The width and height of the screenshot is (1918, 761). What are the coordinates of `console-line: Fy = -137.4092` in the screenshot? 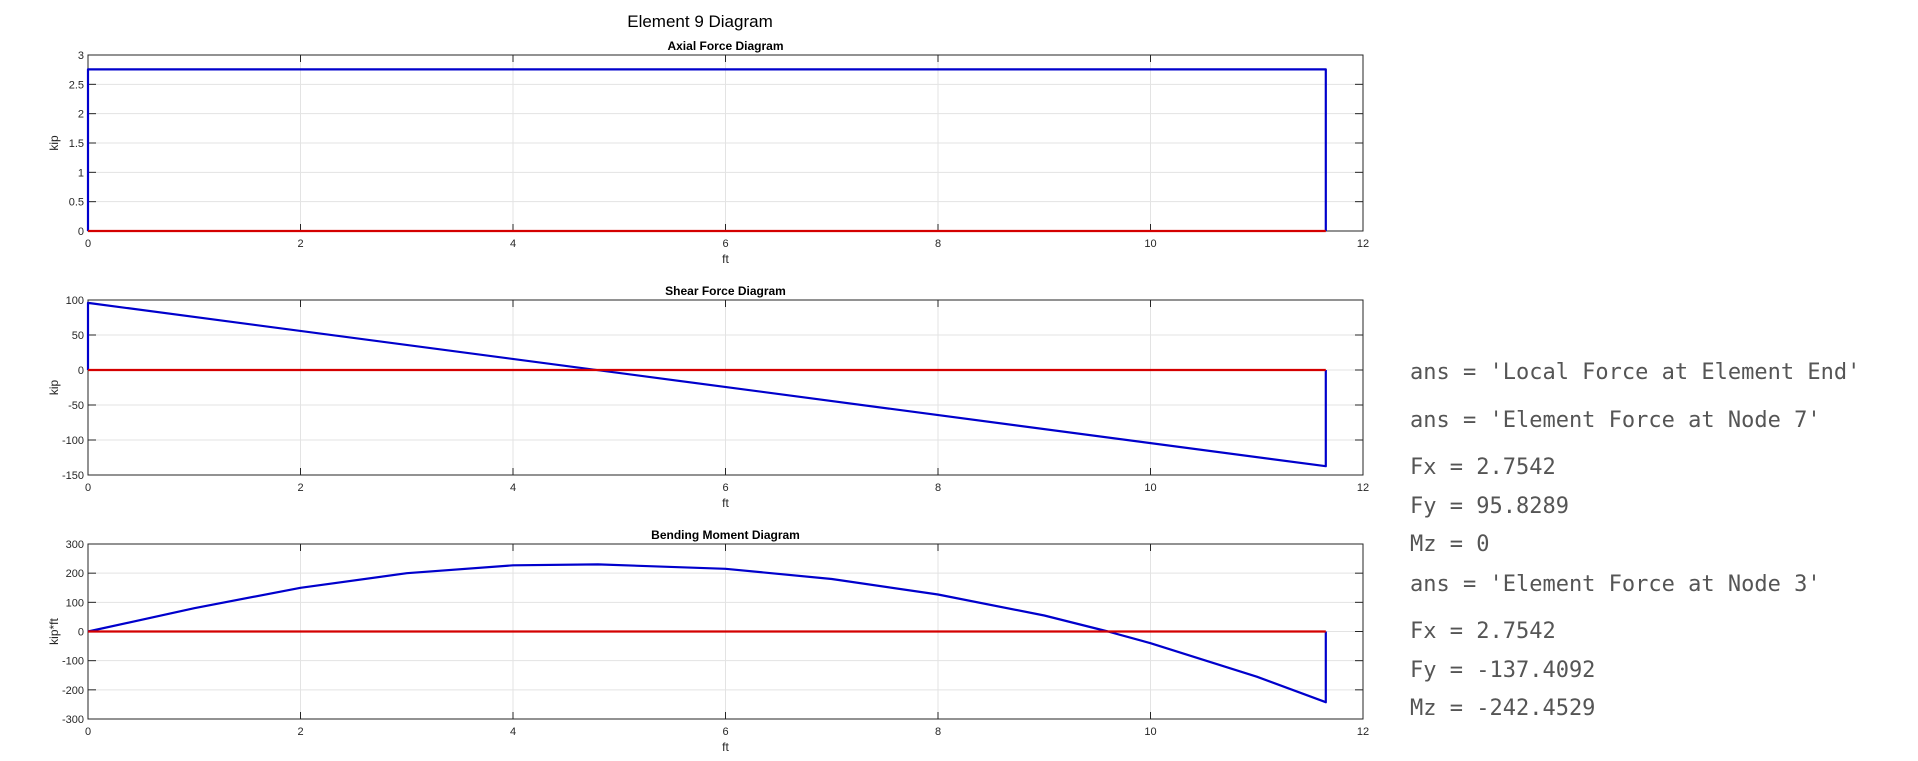 It's located at (1503, 670).